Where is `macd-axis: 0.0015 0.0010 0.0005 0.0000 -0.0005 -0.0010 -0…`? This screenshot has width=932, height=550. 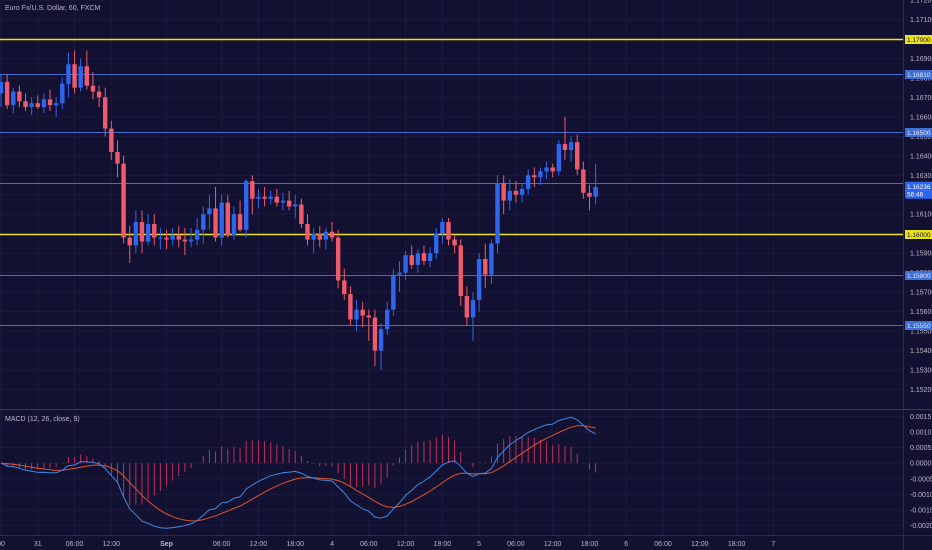 macd-axis: 0.0015 0.0010 0.0005 0.0000 -0.0005 -0.0010 -0… is located at coordinates (921, 472).